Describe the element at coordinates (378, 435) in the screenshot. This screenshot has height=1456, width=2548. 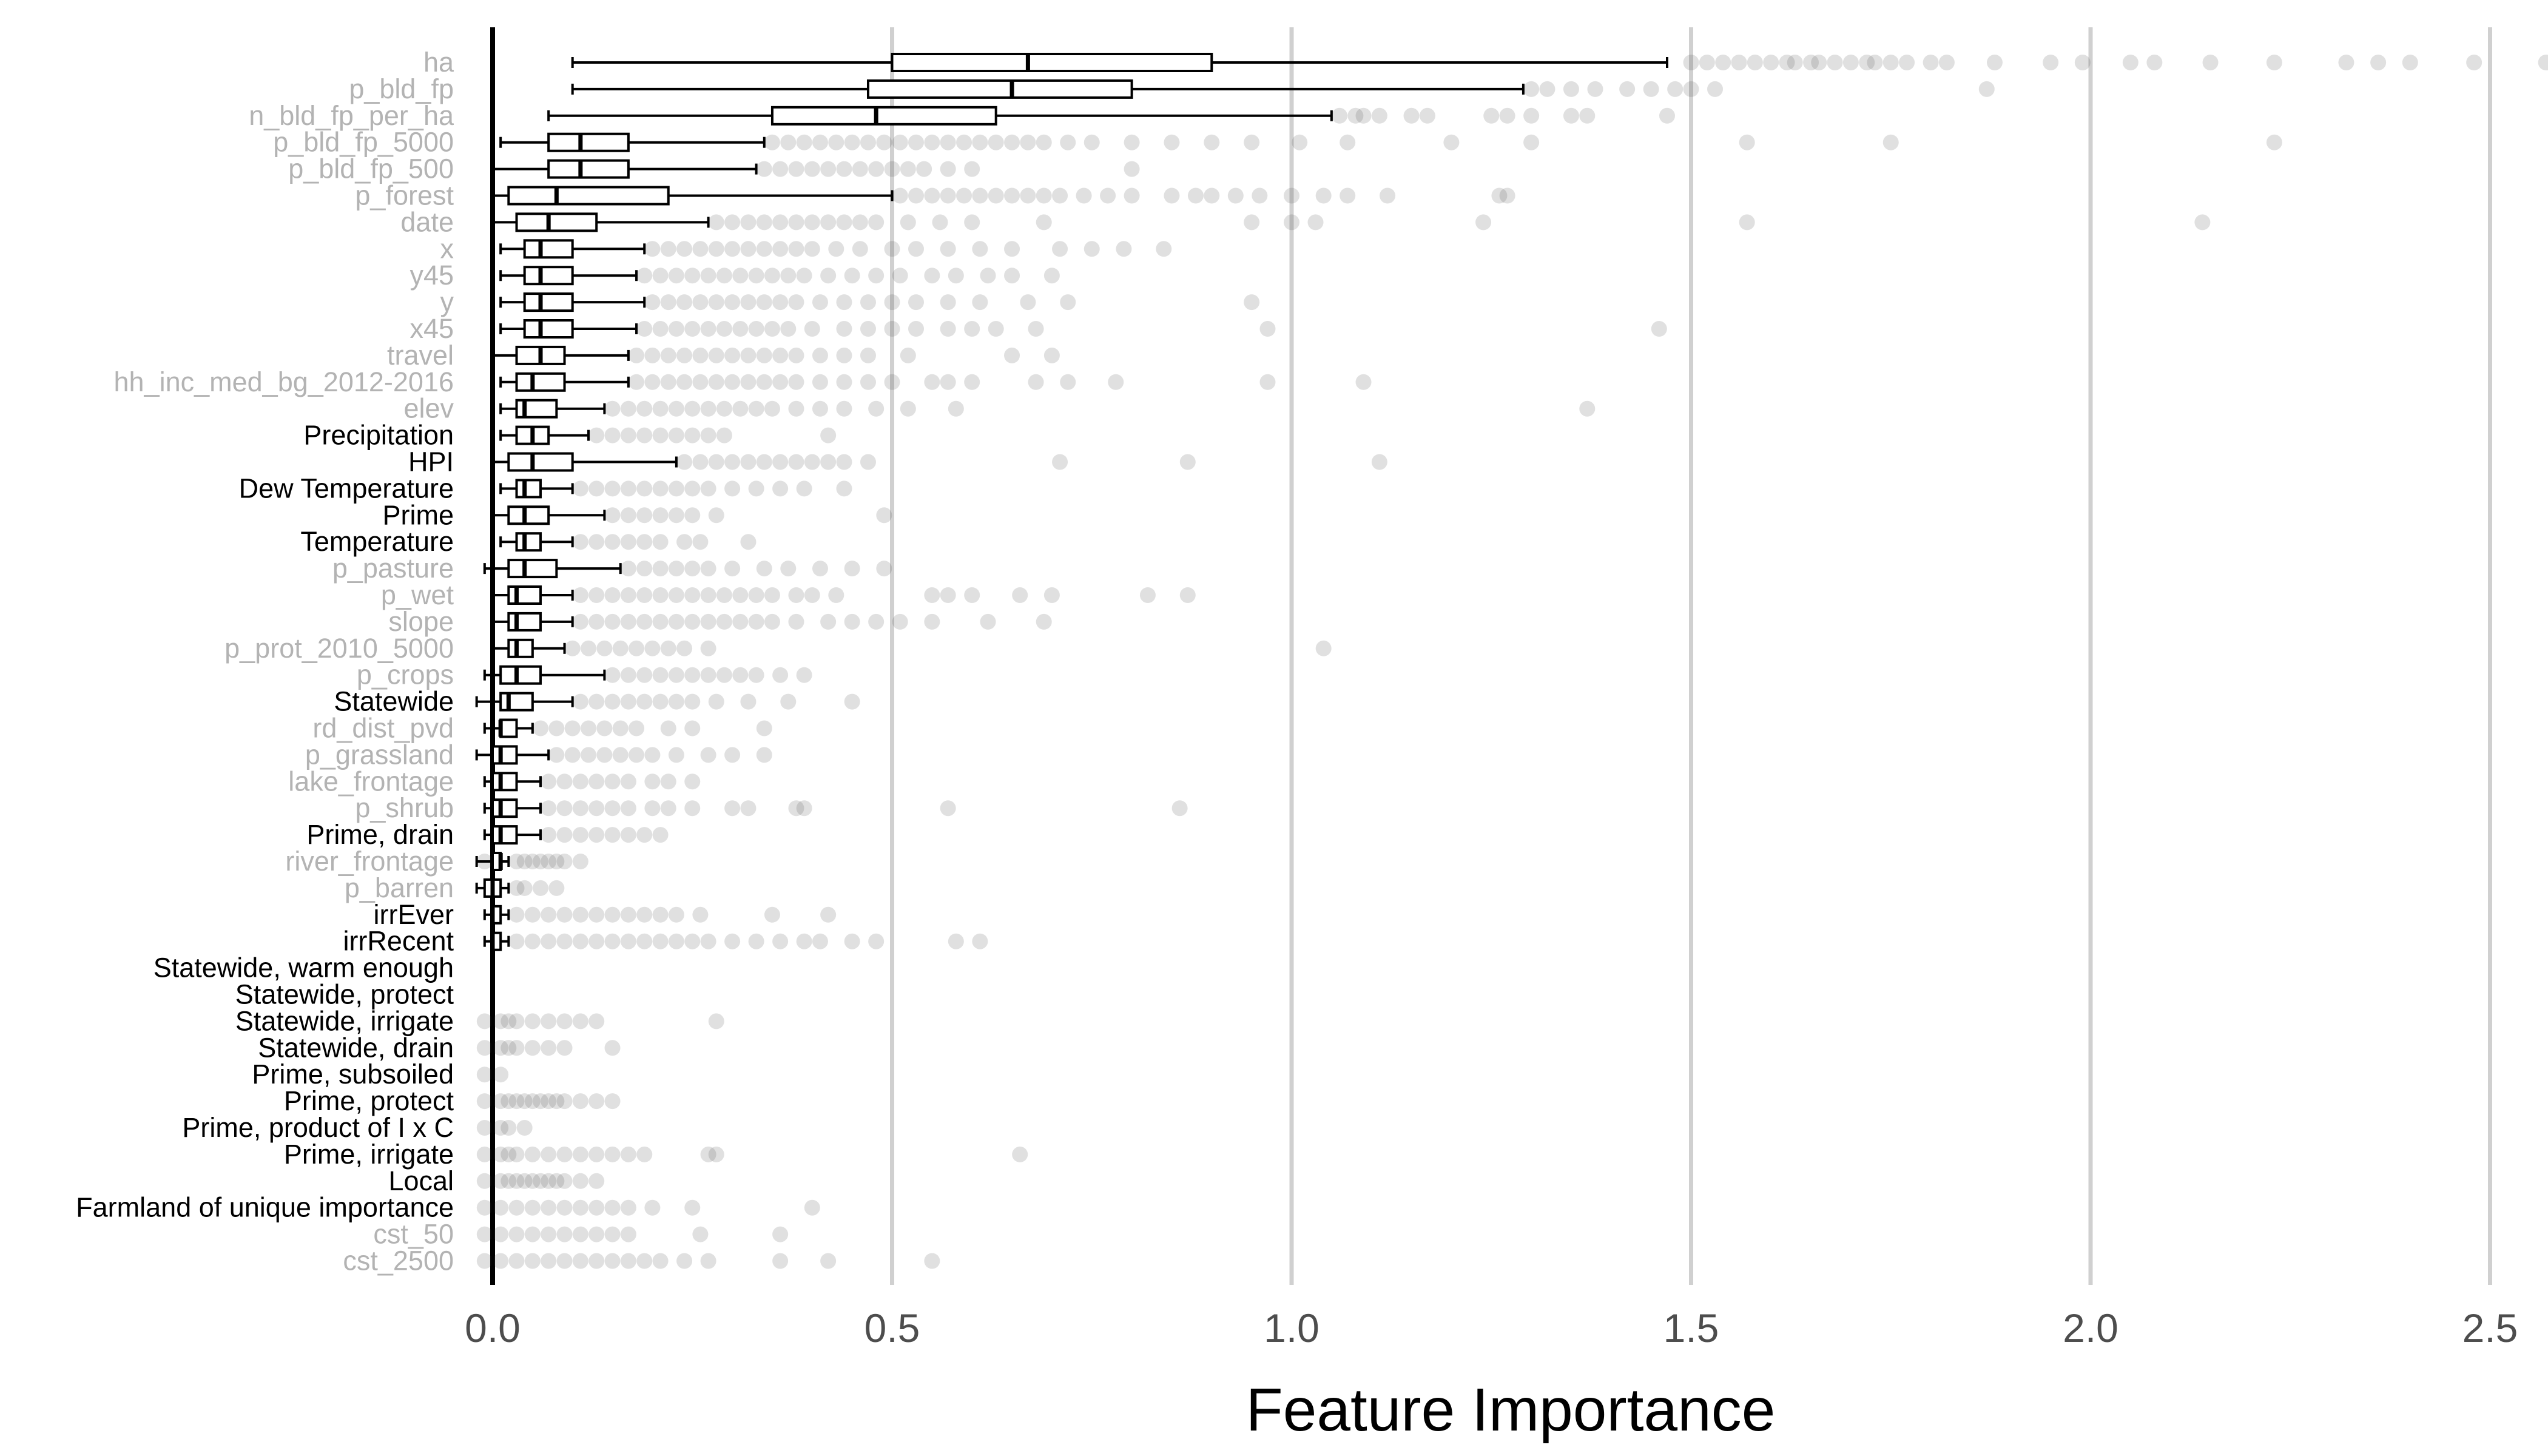
I see `category-label: Precipitation` at that location.